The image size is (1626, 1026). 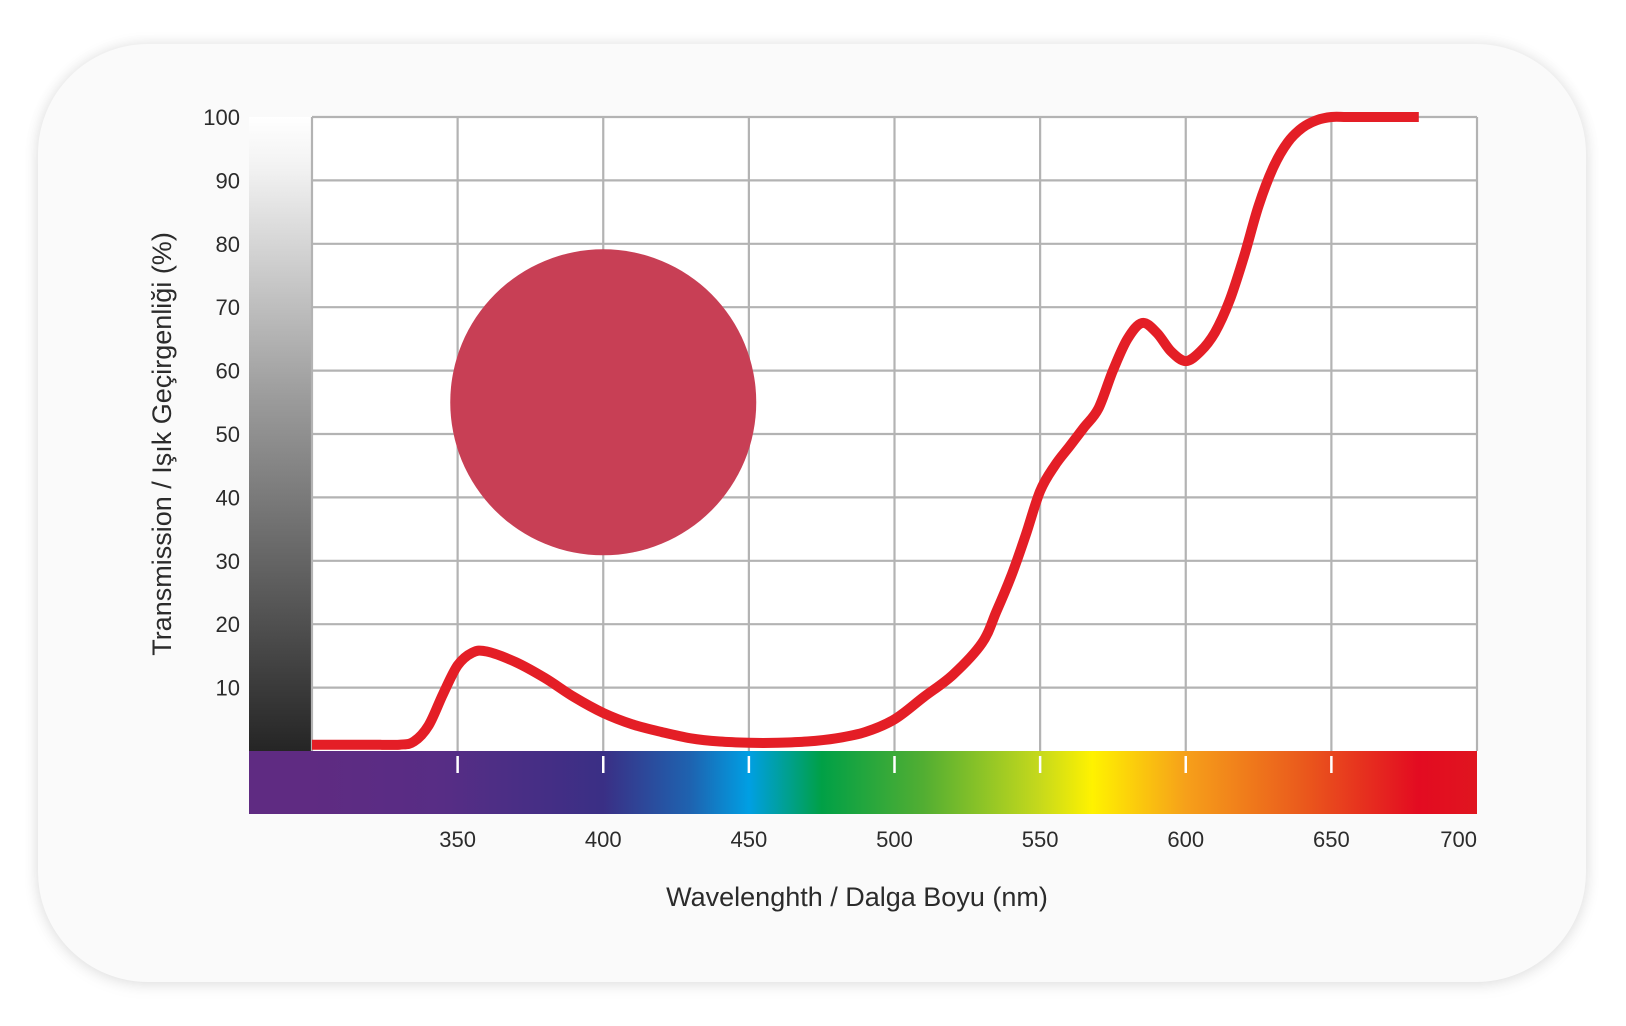 I want to click on y-tick-40: 40, so click(x=228, y=497).